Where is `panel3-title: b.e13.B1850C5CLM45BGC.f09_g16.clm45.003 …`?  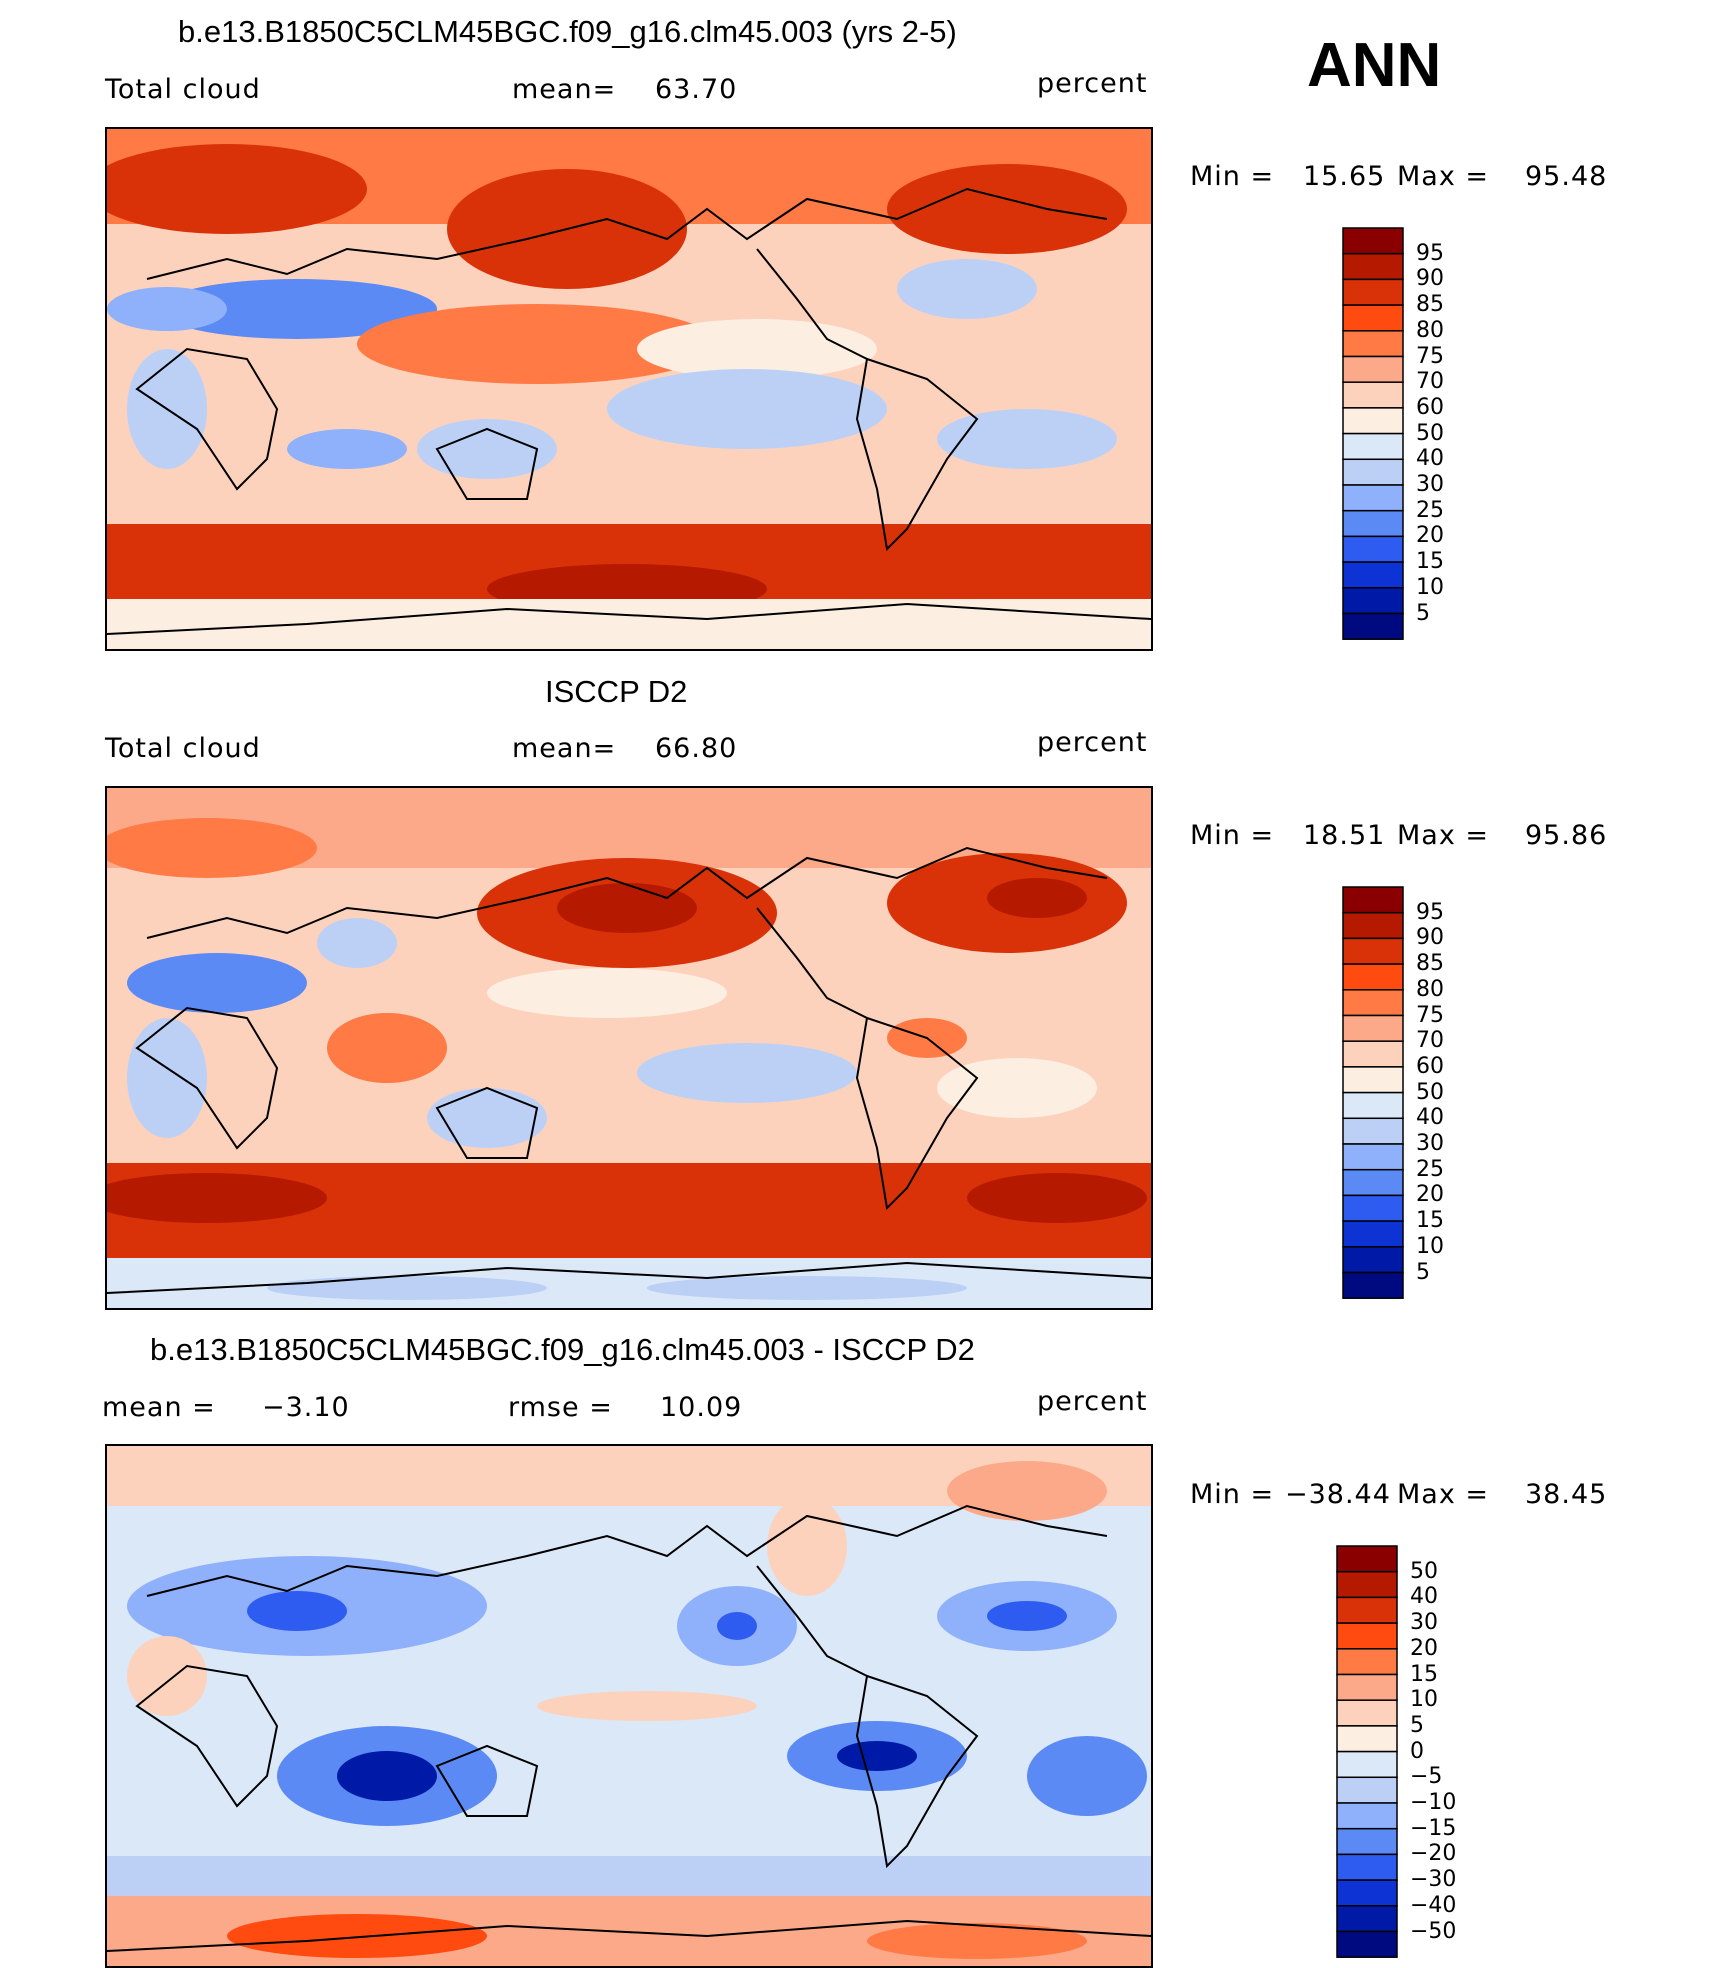 panel3-title: b.e13.B1850C5CLM45BGC.f09_g16.clm45.003 … is located at coordinates (562, 1349).